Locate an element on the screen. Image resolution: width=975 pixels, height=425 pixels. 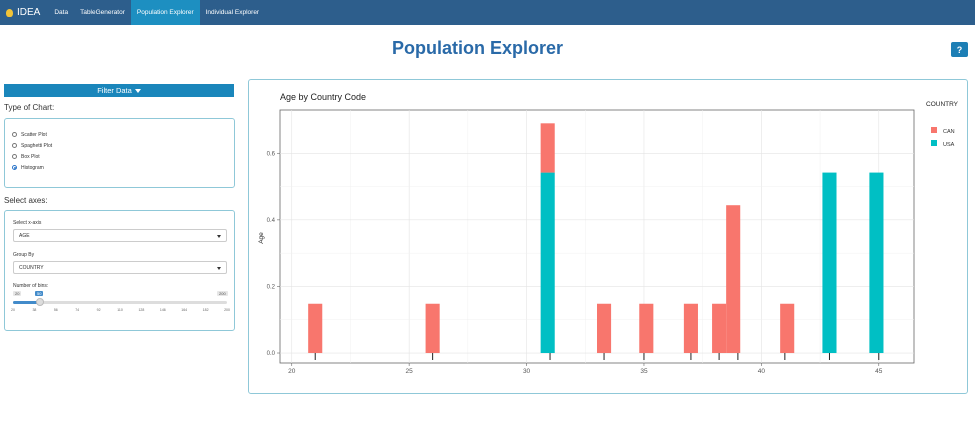
x-tick-label: 30 is located at coordinates (527, 371).